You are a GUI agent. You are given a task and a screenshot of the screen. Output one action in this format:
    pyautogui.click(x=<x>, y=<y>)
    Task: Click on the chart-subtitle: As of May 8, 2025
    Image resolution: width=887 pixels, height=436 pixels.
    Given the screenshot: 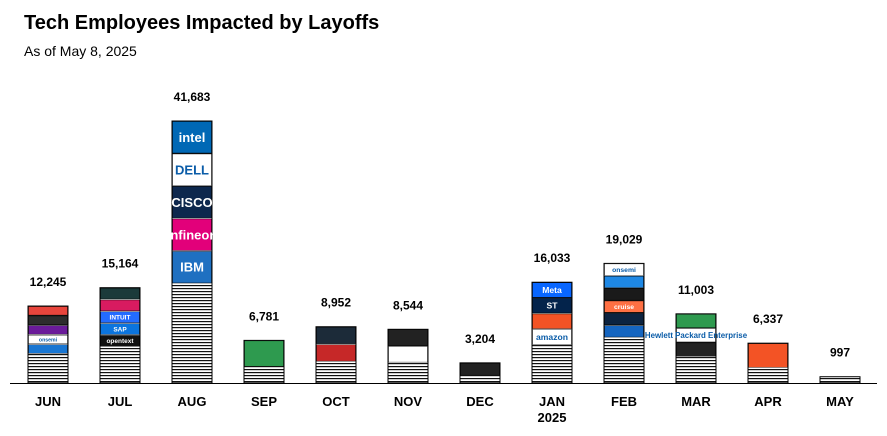 What is the action you would take?
    pyautogui.click(x=80, y=51)
    